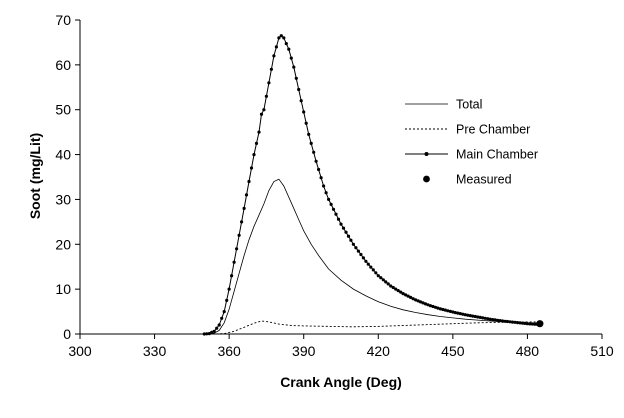  Describe the element at coordinates (304, 351) in the screenshot. I see `x-tick-label: 390` at that location.